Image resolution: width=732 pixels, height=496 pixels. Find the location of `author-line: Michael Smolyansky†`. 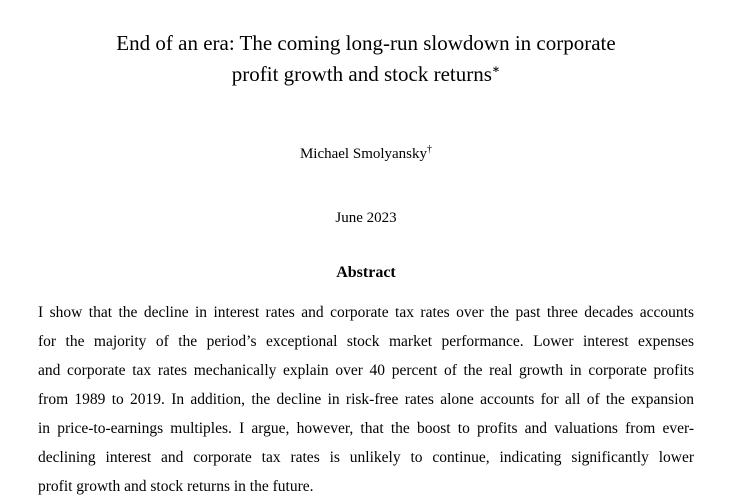

author-line: Michael Smolyansky† is located at coordinates (366, 153).